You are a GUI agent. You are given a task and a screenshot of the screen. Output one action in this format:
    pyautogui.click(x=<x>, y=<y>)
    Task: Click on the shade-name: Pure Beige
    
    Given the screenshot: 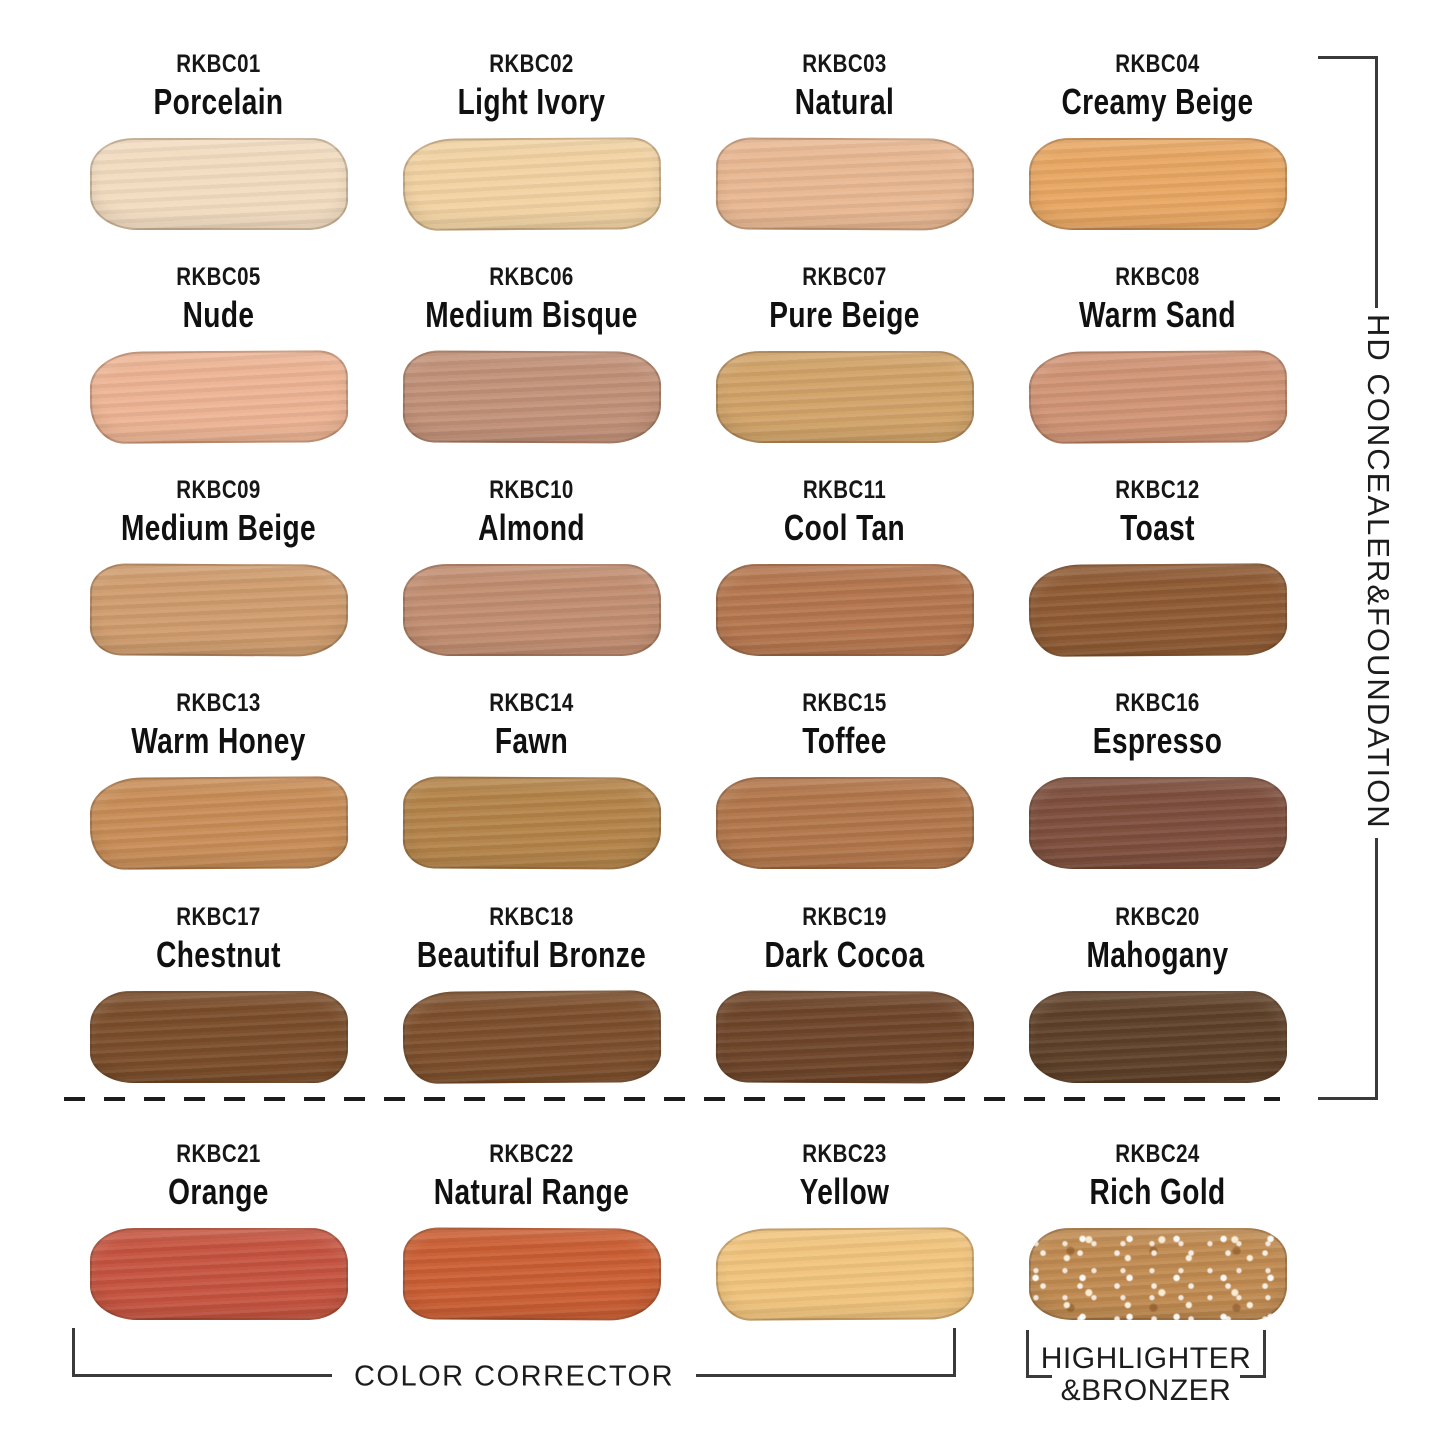 What is the action you would take?
    pyautogui.click(x=844, y=314)
    